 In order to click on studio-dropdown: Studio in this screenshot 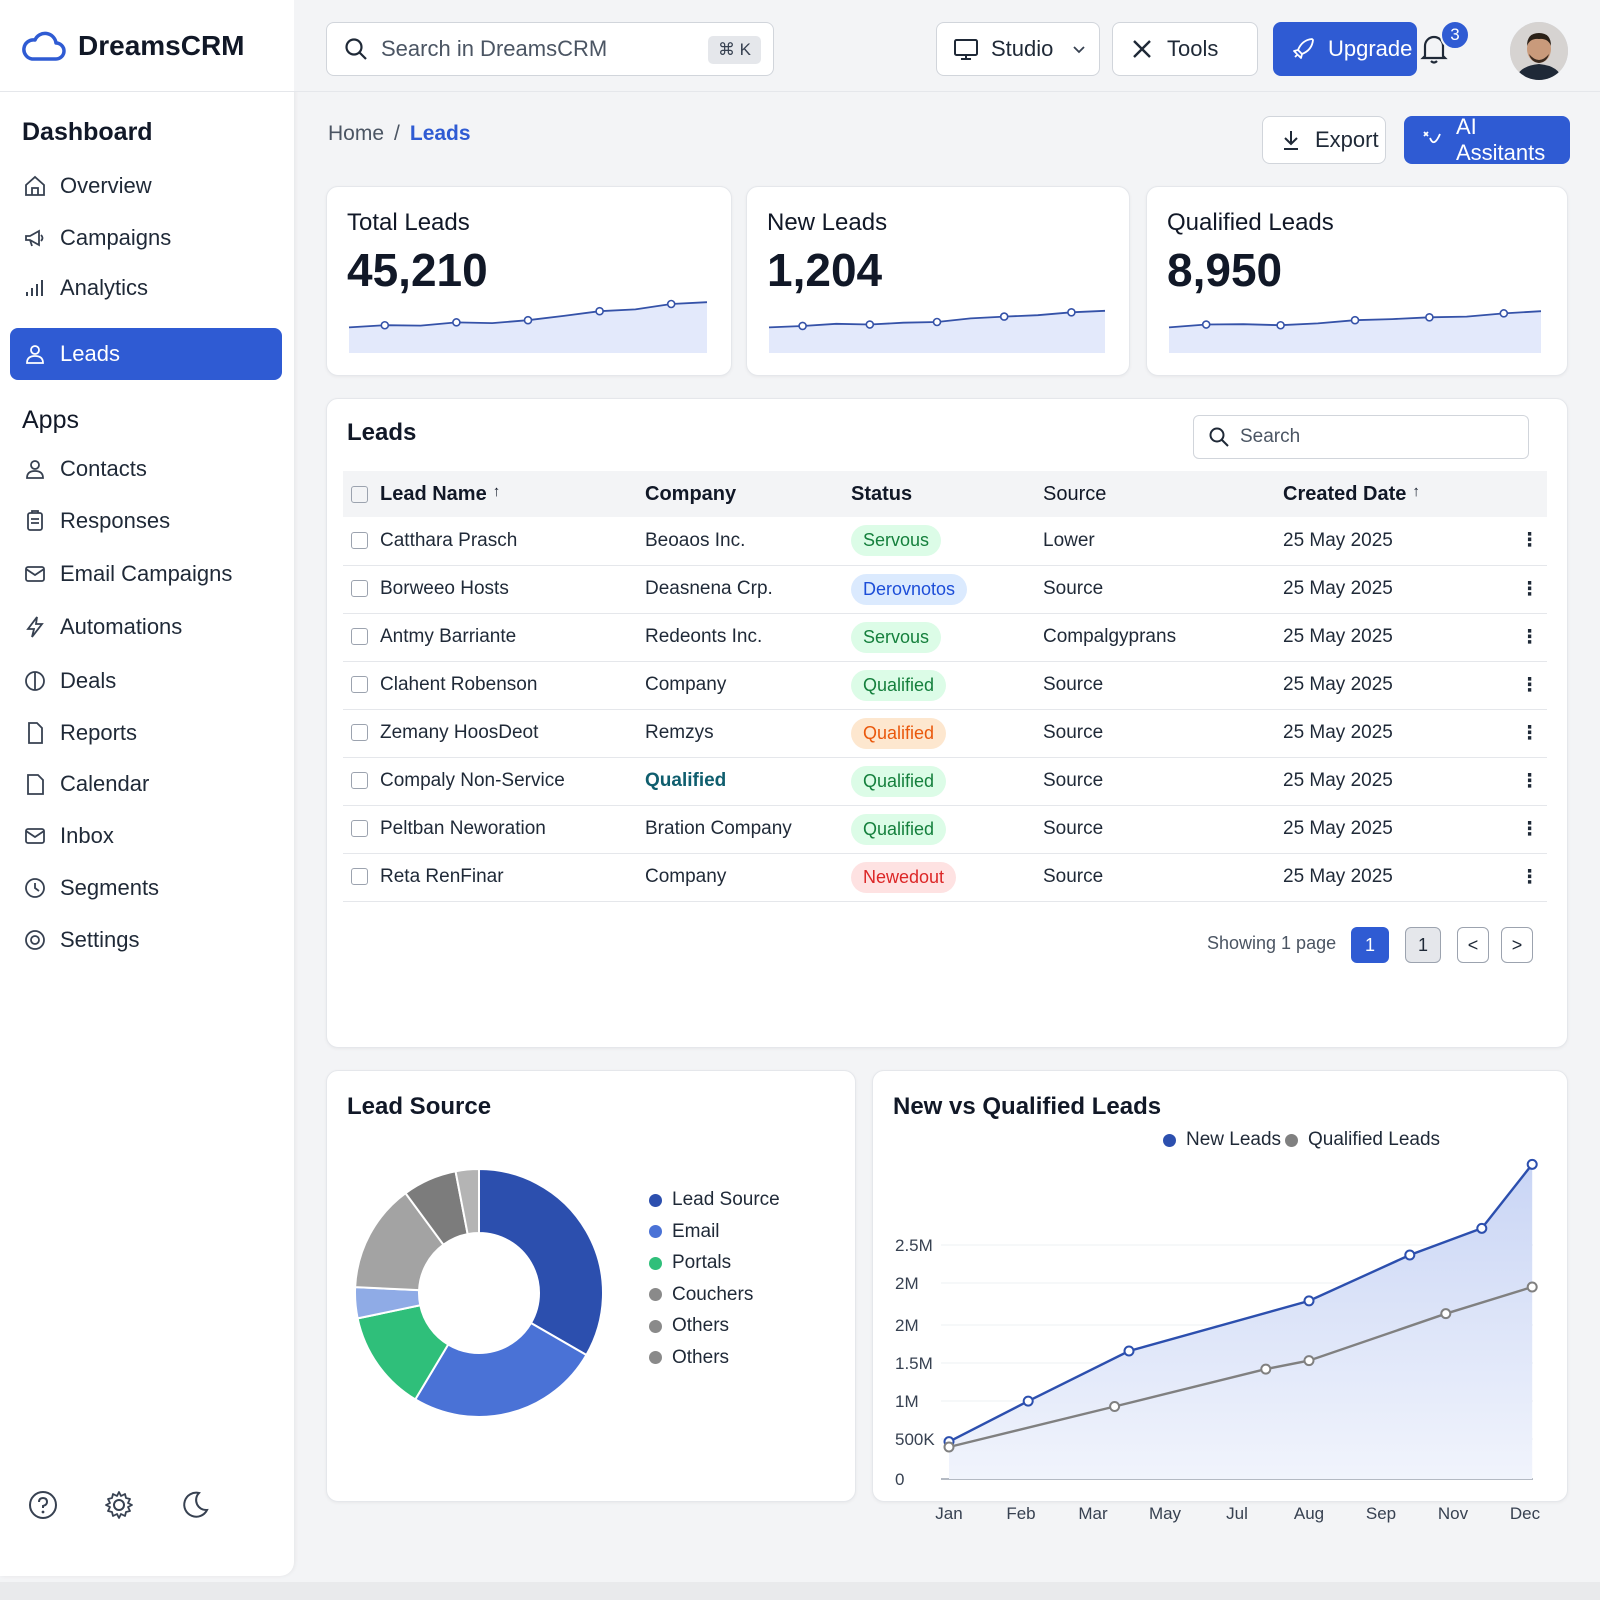, I will do `click(1018, 49)`.